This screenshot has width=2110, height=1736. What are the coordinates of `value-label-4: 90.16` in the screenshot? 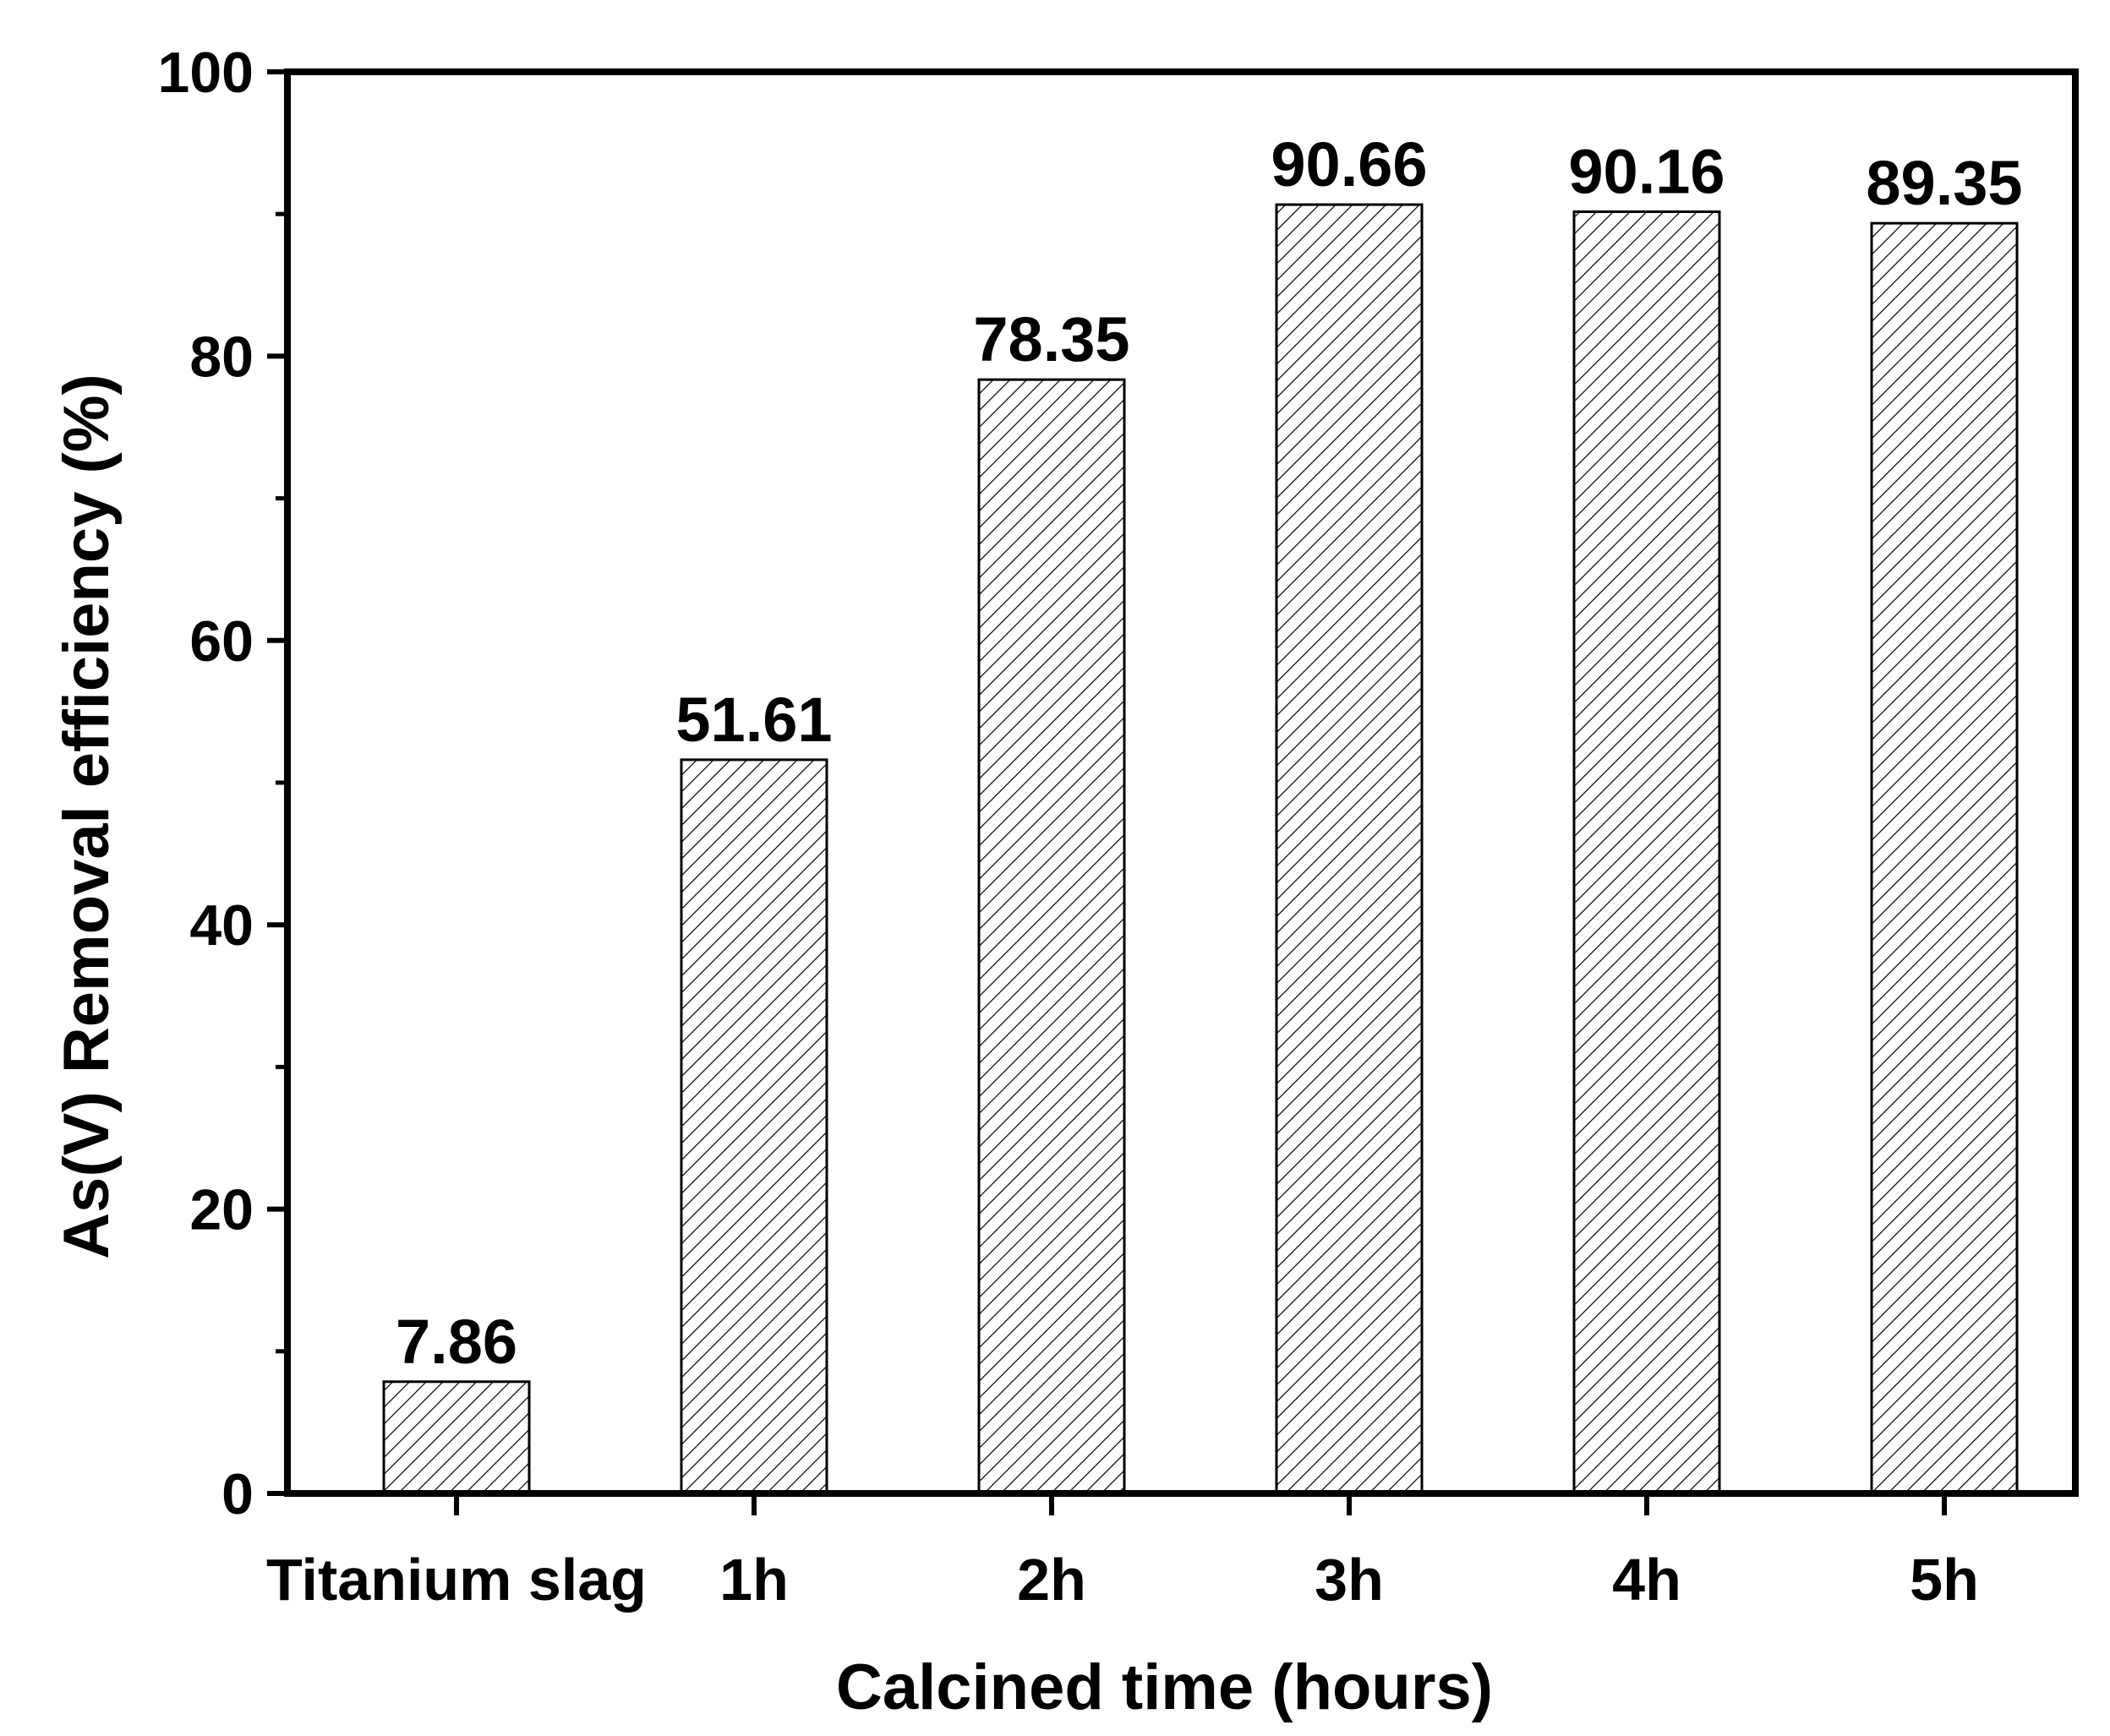 It's located at (1646, 172).